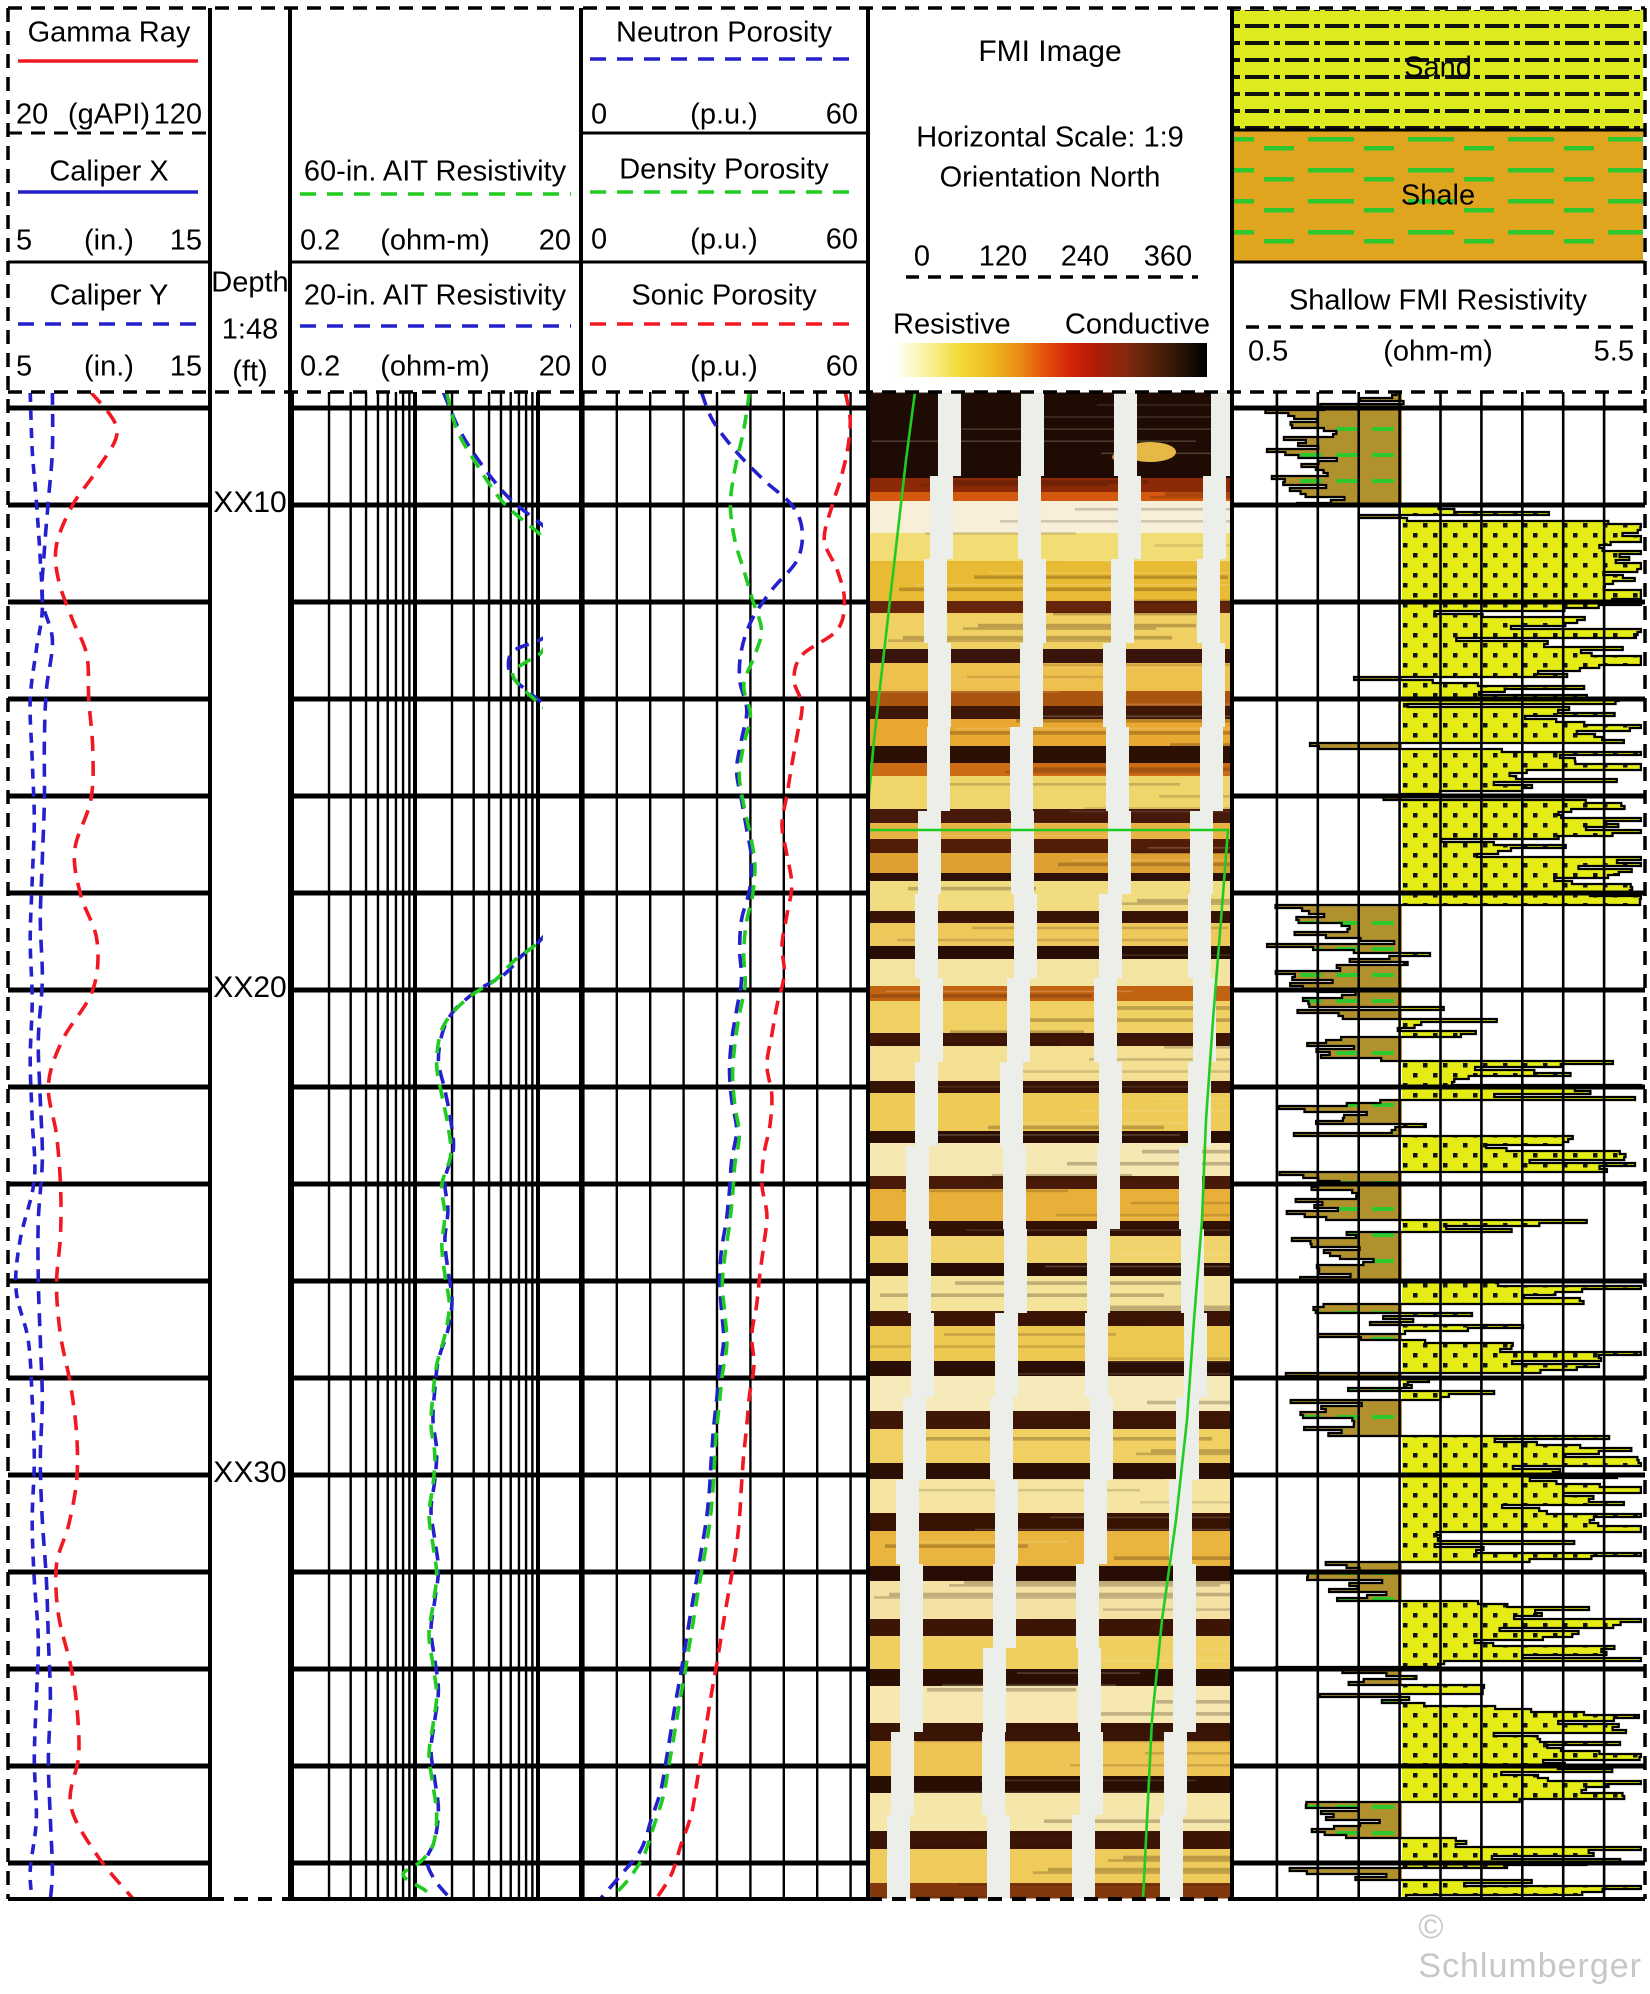  What do you see at coordinates (724, 366) in the screenshot?
I see `sonic-scale-unit: (p.u.)` at bounding box center [724, 366].